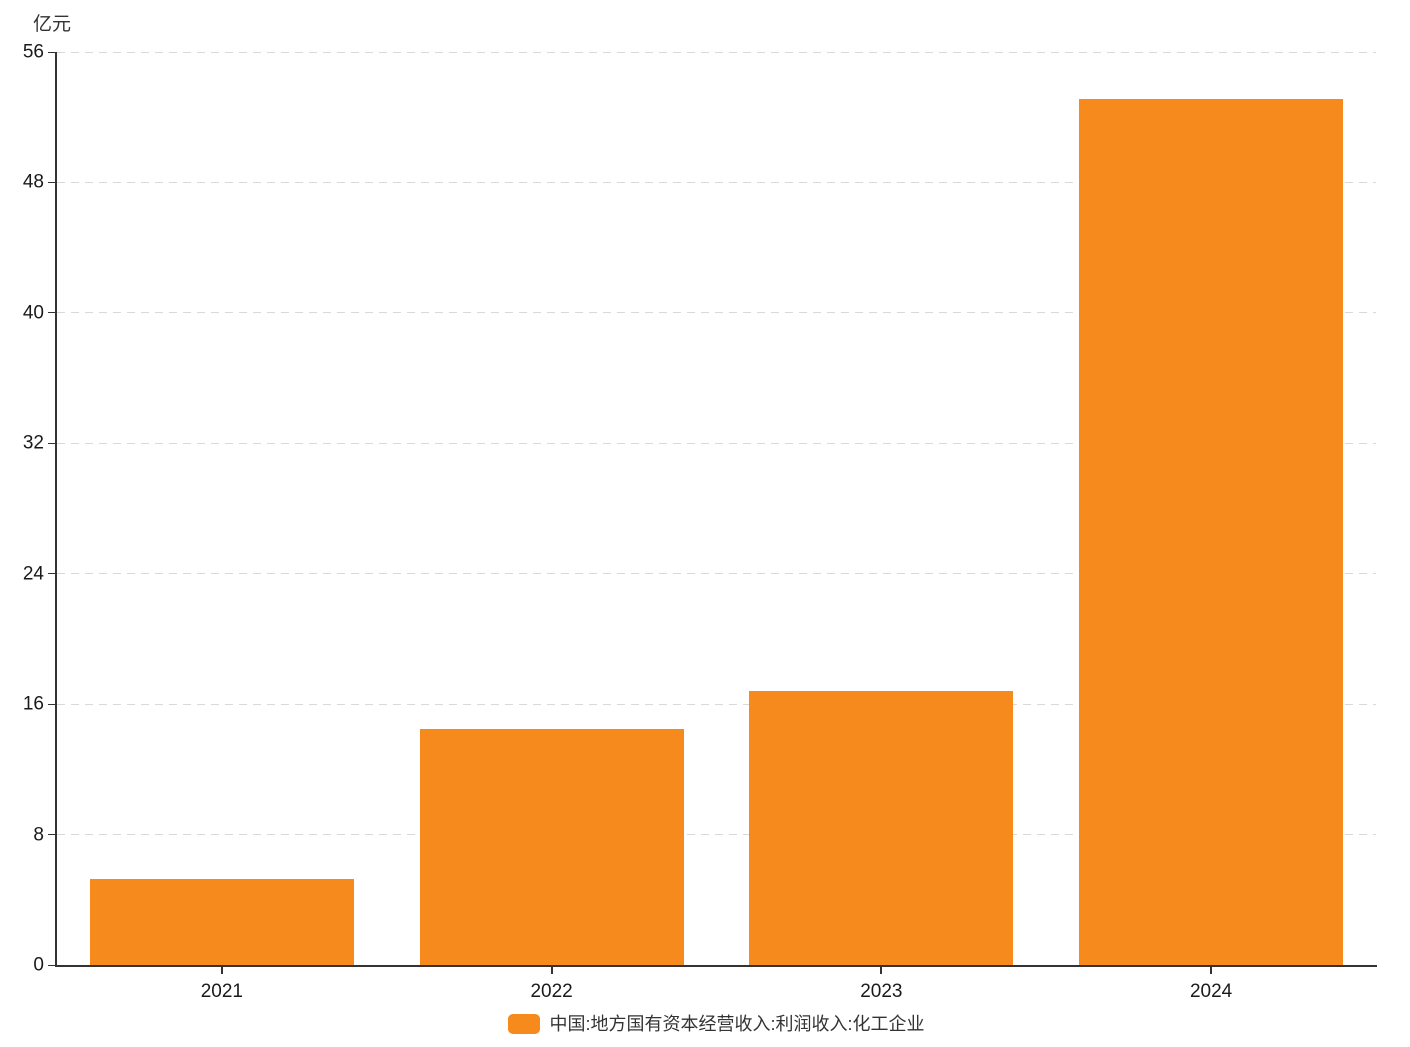 Image resolution: width=1410 pixels, height=1047 pixels. Describe the element at coordinates (33, 574) in the screenshot. I see `y-axis-tick-label: 24` at that location.